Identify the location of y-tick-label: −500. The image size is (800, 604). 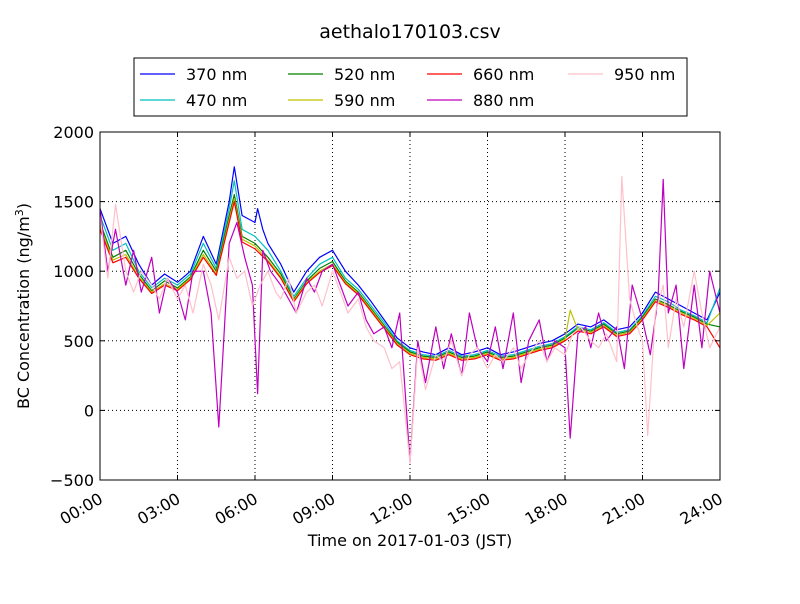
(72, 480).